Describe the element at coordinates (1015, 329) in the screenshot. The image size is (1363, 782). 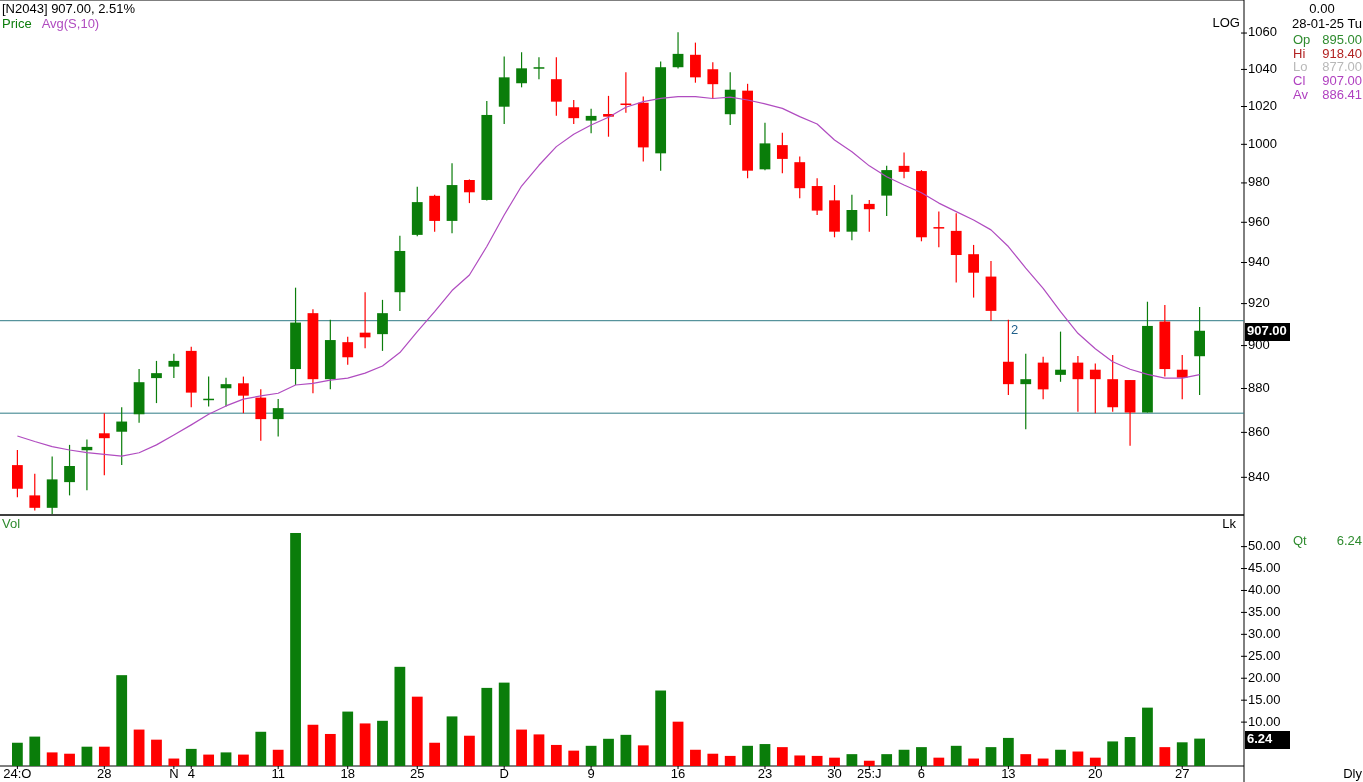
I see `annotation: 2` at that location.